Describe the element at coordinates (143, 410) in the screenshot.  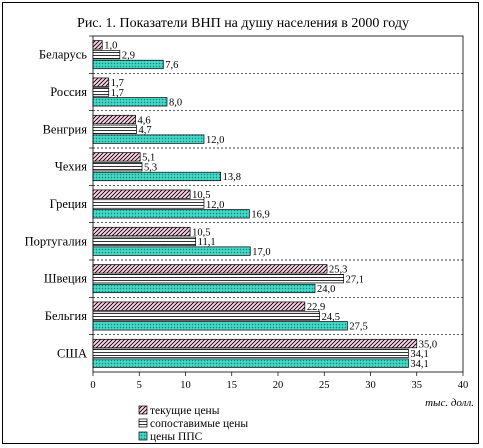
I see `legend-swatch-current` at that location.